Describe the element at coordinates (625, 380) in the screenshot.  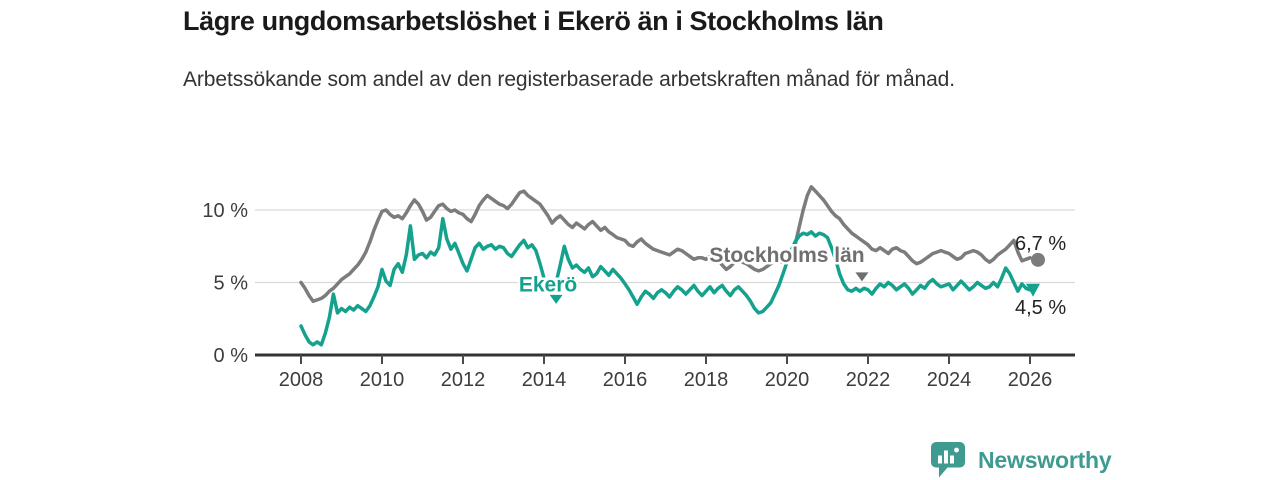
I see `x-axis-label-2016: 2016` at that location.